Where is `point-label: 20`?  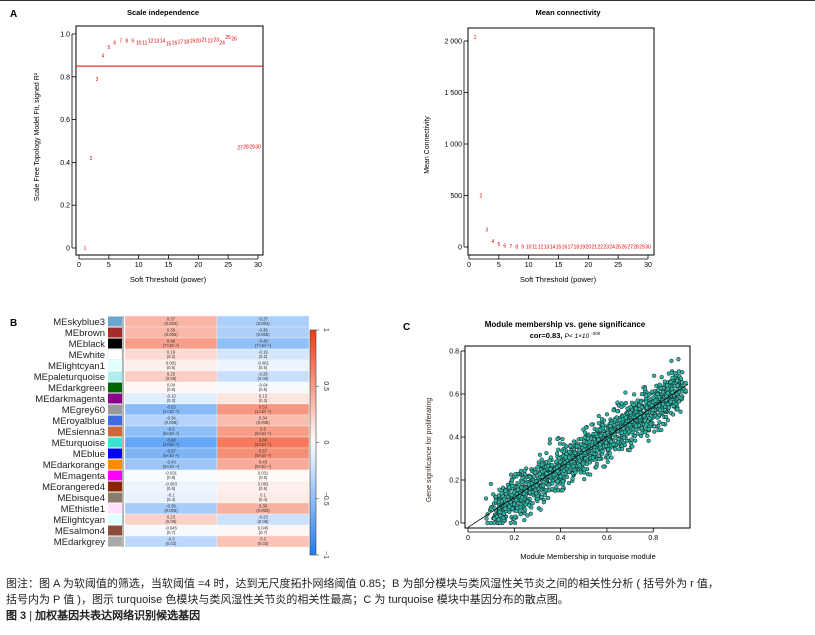
point-label: 20 is located at coordinates (199, 41).